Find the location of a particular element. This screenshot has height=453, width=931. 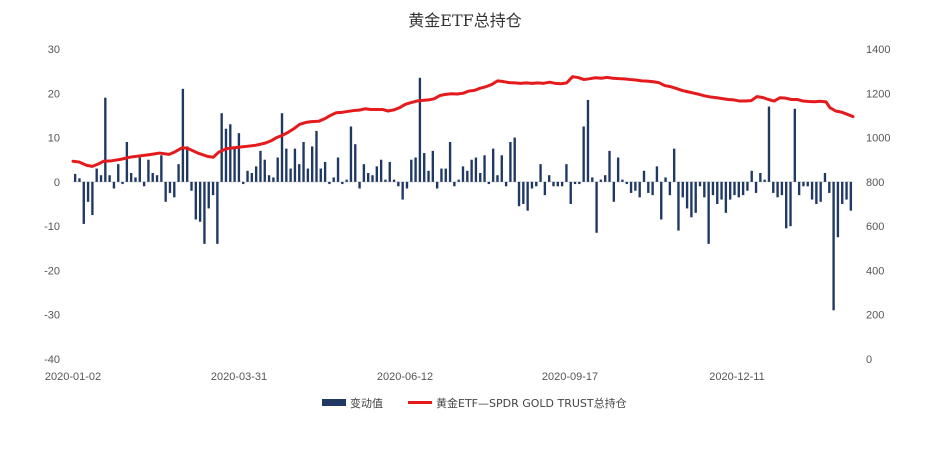

chart-title: 黄金ETF总持仓 is located at coordinates (464, 20).